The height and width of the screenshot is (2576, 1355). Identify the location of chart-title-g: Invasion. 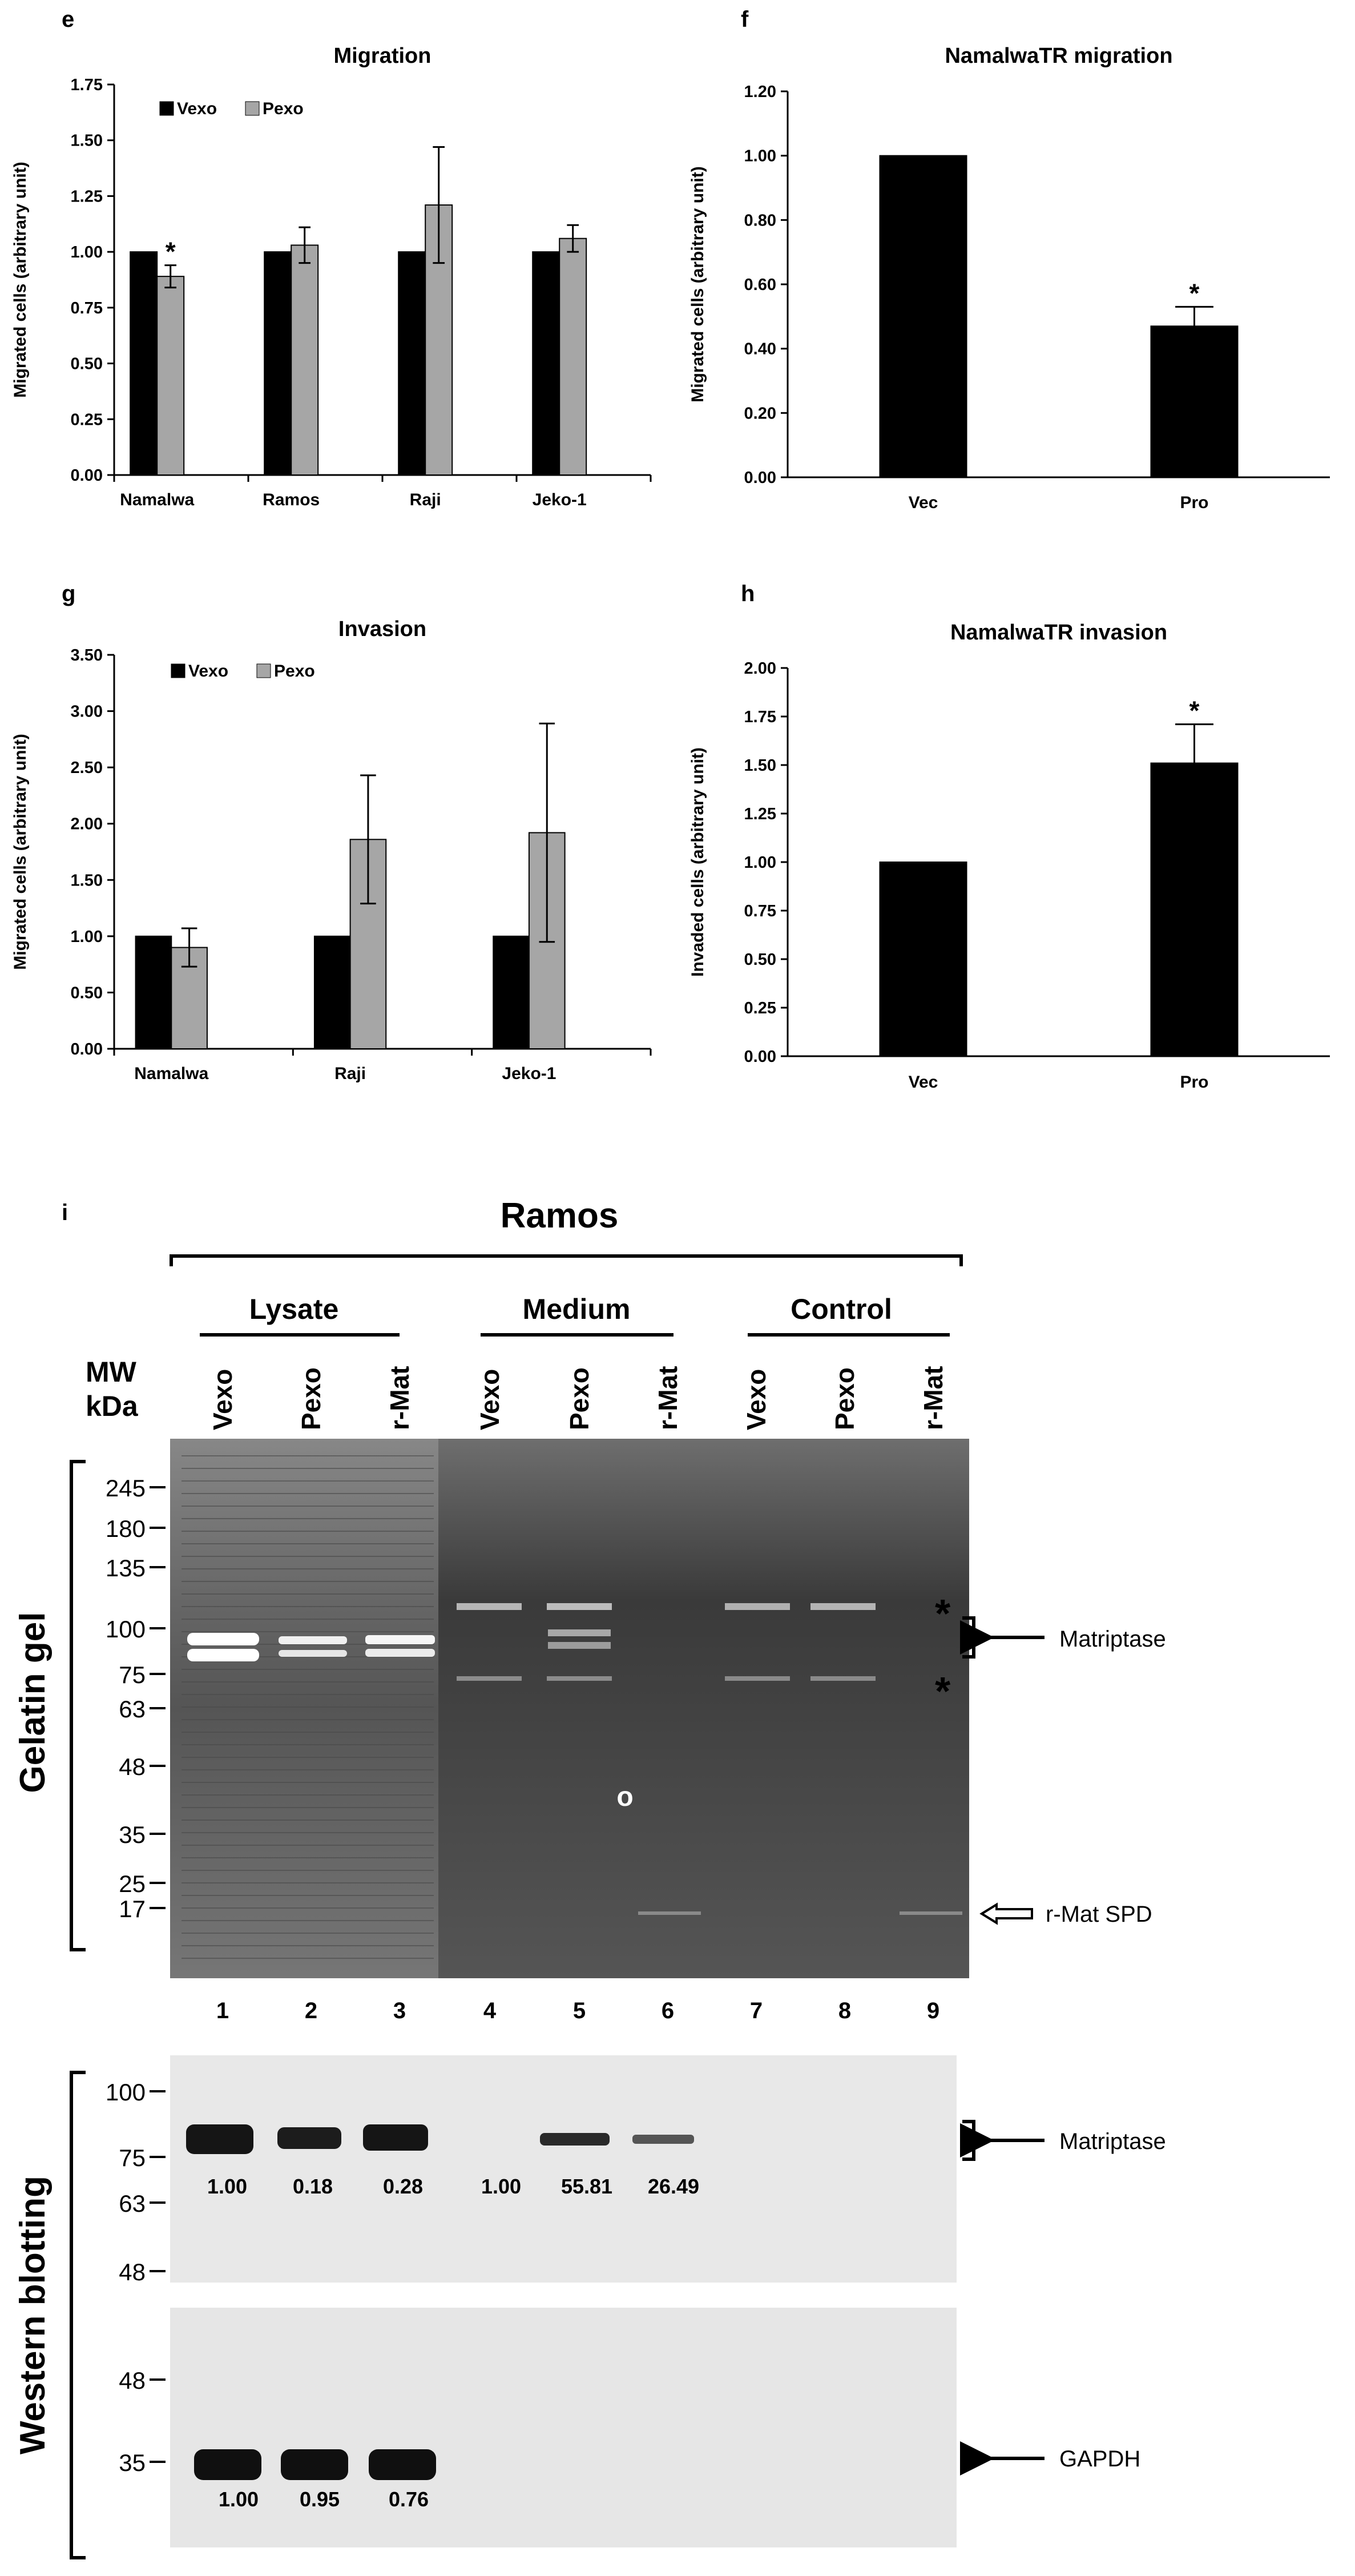
(382, 629).